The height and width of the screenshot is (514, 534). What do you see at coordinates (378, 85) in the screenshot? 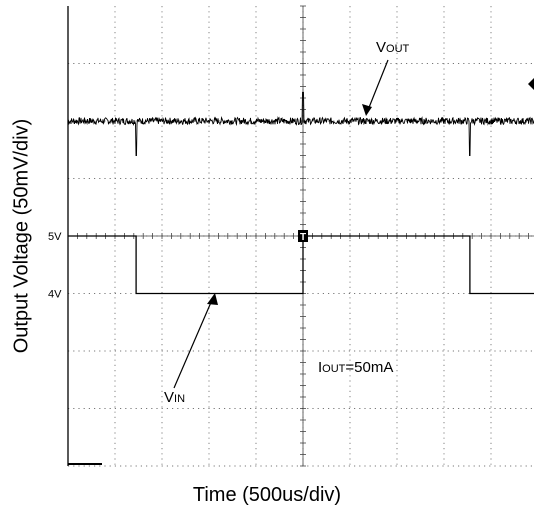
I see `vout-arrow-line` at bounding box center [378, 85].